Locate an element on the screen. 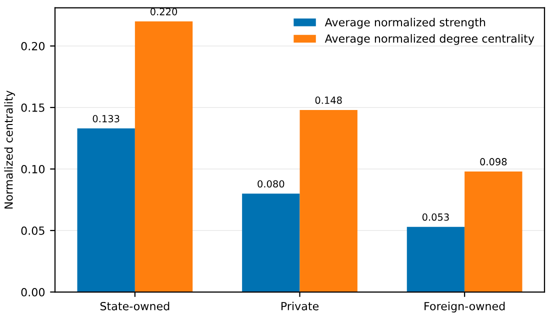 Image resolution: width=550 pixels, height=314 pixels. x-tick-label: Private is located at coordinates (300, 306).